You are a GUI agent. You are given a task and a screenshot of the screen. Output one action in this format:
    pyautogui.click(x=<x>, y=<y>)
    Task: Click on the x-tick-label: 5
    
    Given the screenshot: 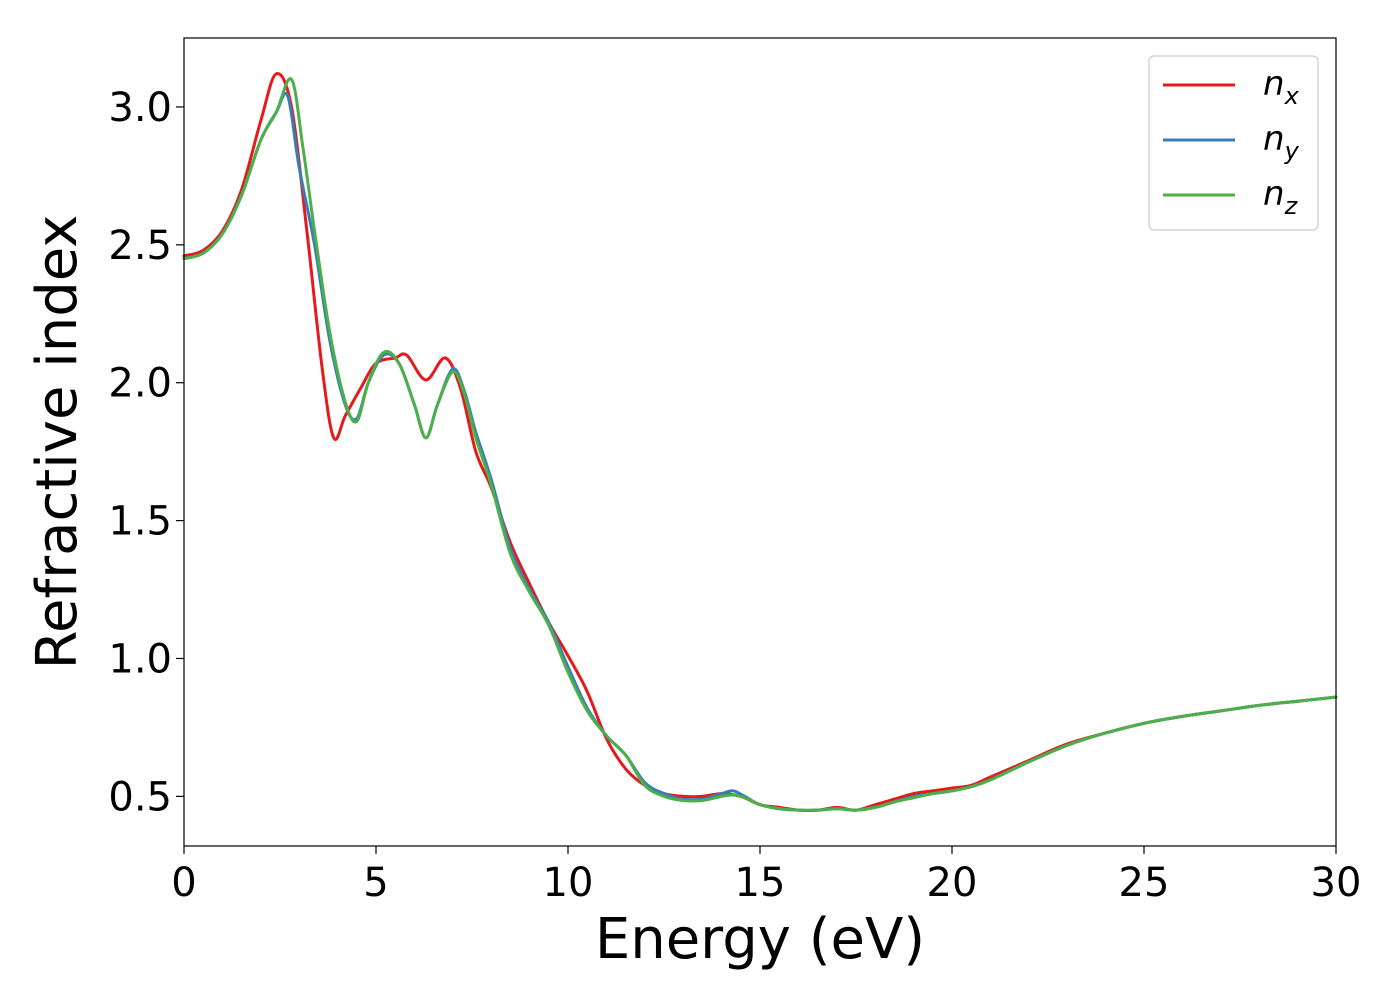 What is the action you would take?
    pyautogui.click(x=375, y=883)
    